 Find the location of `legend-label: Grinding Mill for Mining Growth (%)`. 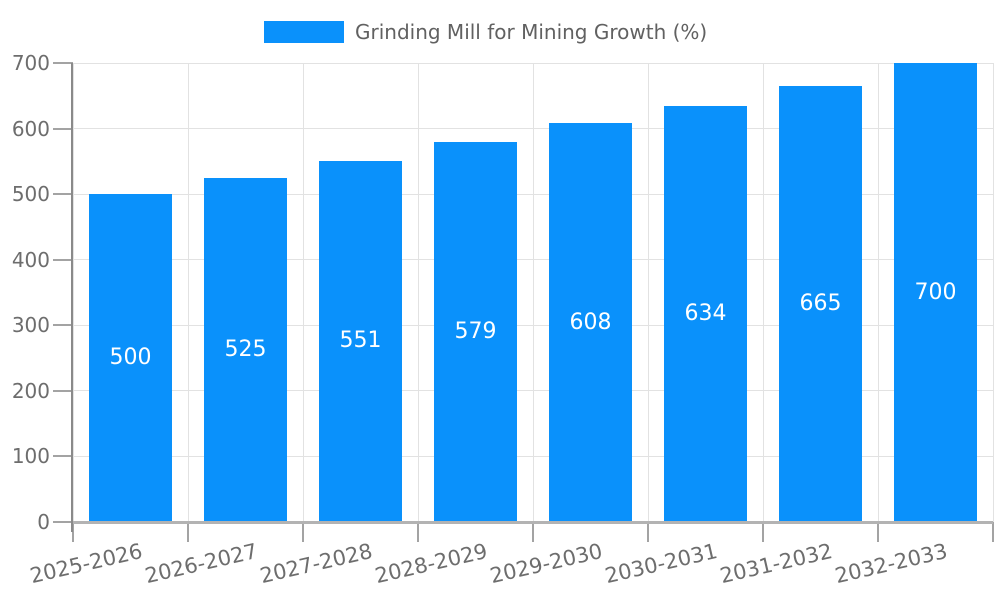

legend-label: Grinding Mill for Mining Growth (%) is located at coordinates (531, 32).